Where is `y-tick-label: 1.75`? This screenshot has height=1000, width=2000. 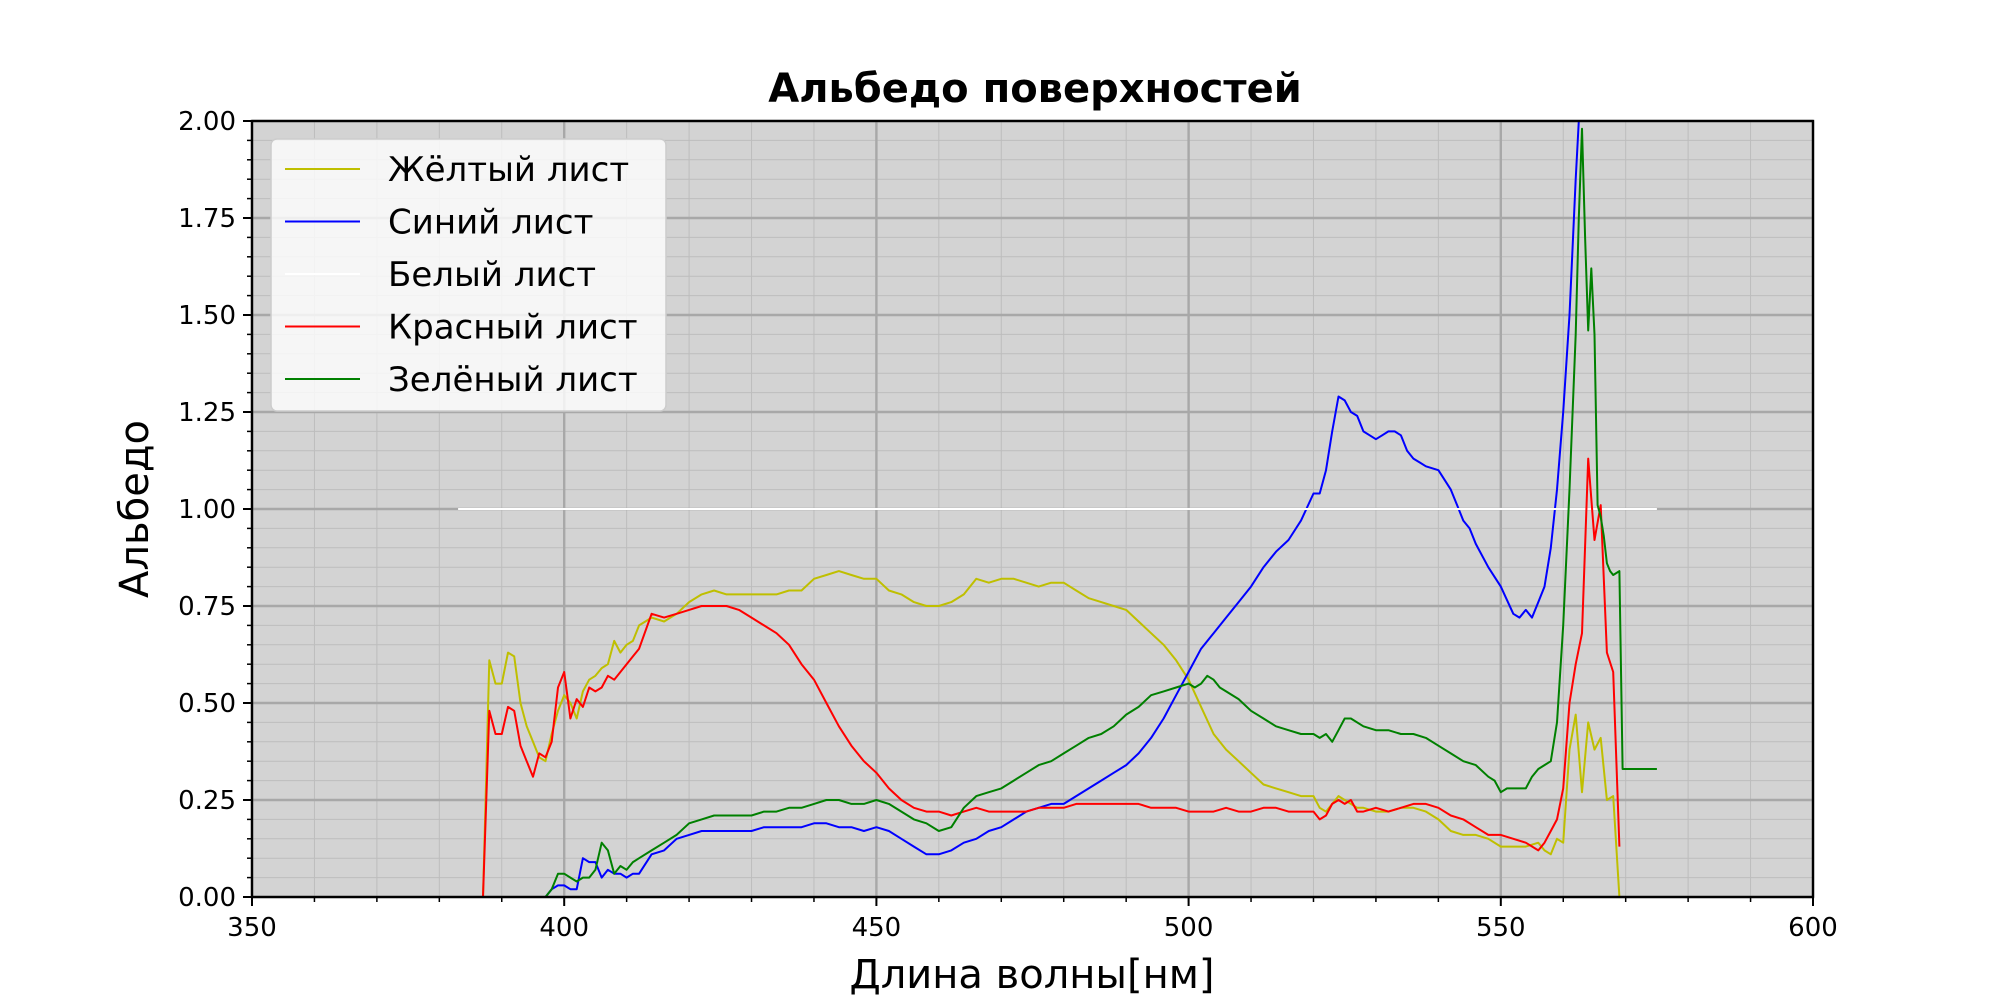
y-tick-label: 1.75 is located at coordinates (207, 219).